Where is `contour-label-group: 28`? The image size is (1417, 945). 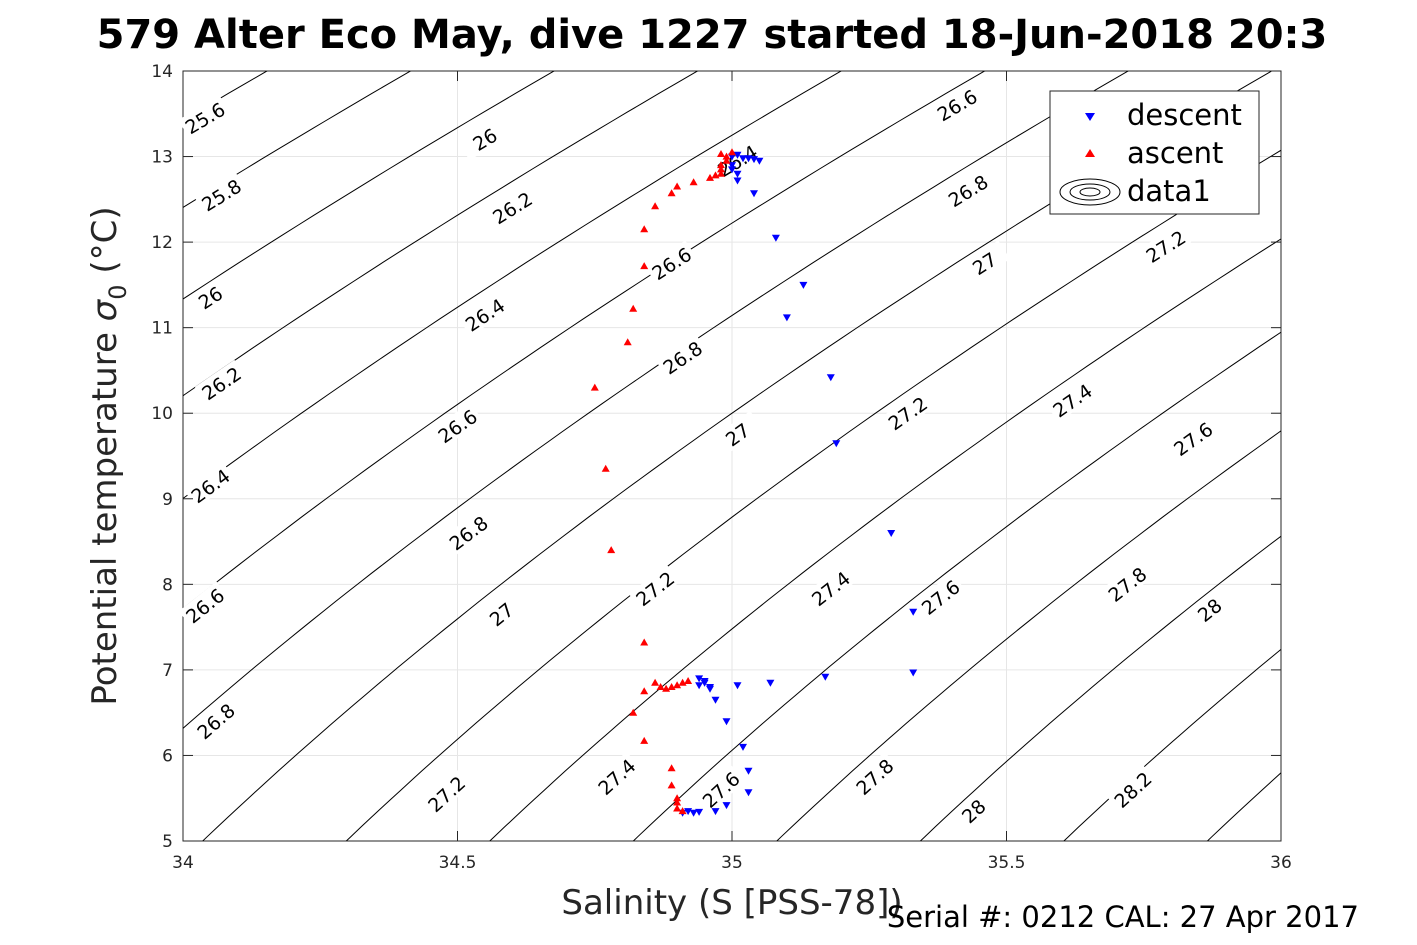
contour-label-group: 28 is located at coordinates (972, 810).